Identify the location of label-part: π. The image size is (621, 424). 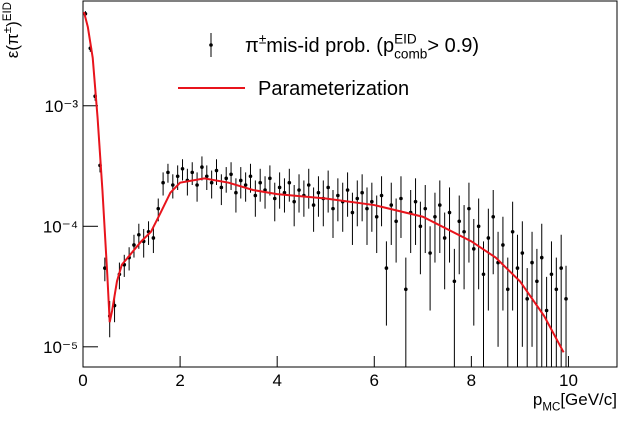
(252, 46).